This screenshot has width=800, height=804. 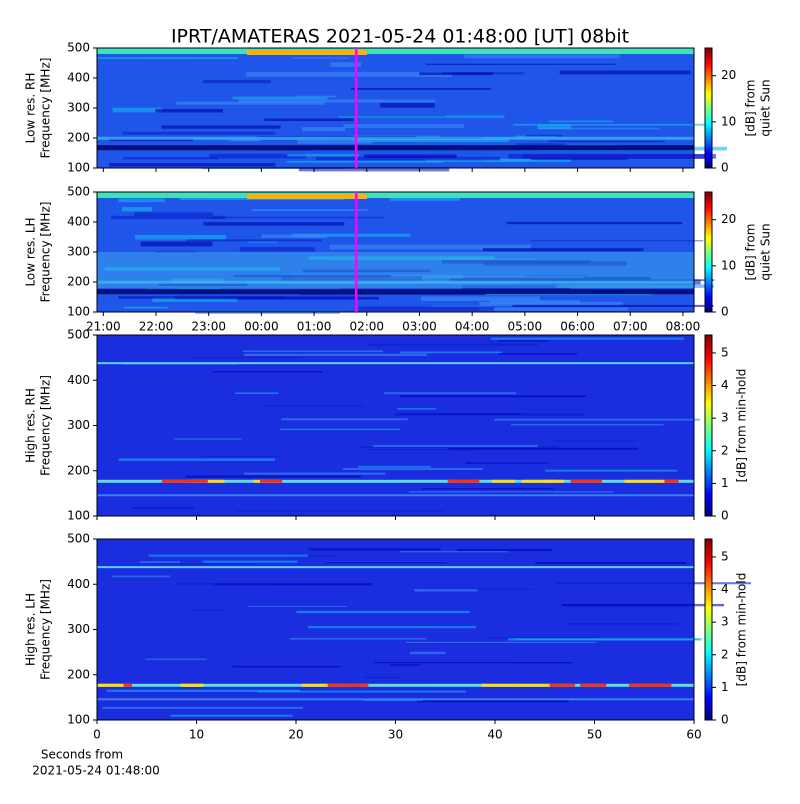 What do you see at coordinates (95, 771) in the screenshot?
I see `x-axis-label: 2021-05-24 01:48:00` at bounding box center [95, 771].